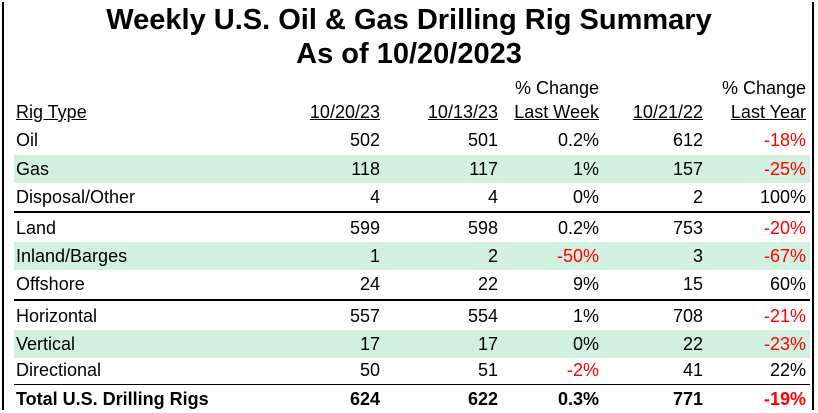  Describe the element at coordinates (482, 140) in the screenshot. I see `prev-week-count-cell: 501` at that location.